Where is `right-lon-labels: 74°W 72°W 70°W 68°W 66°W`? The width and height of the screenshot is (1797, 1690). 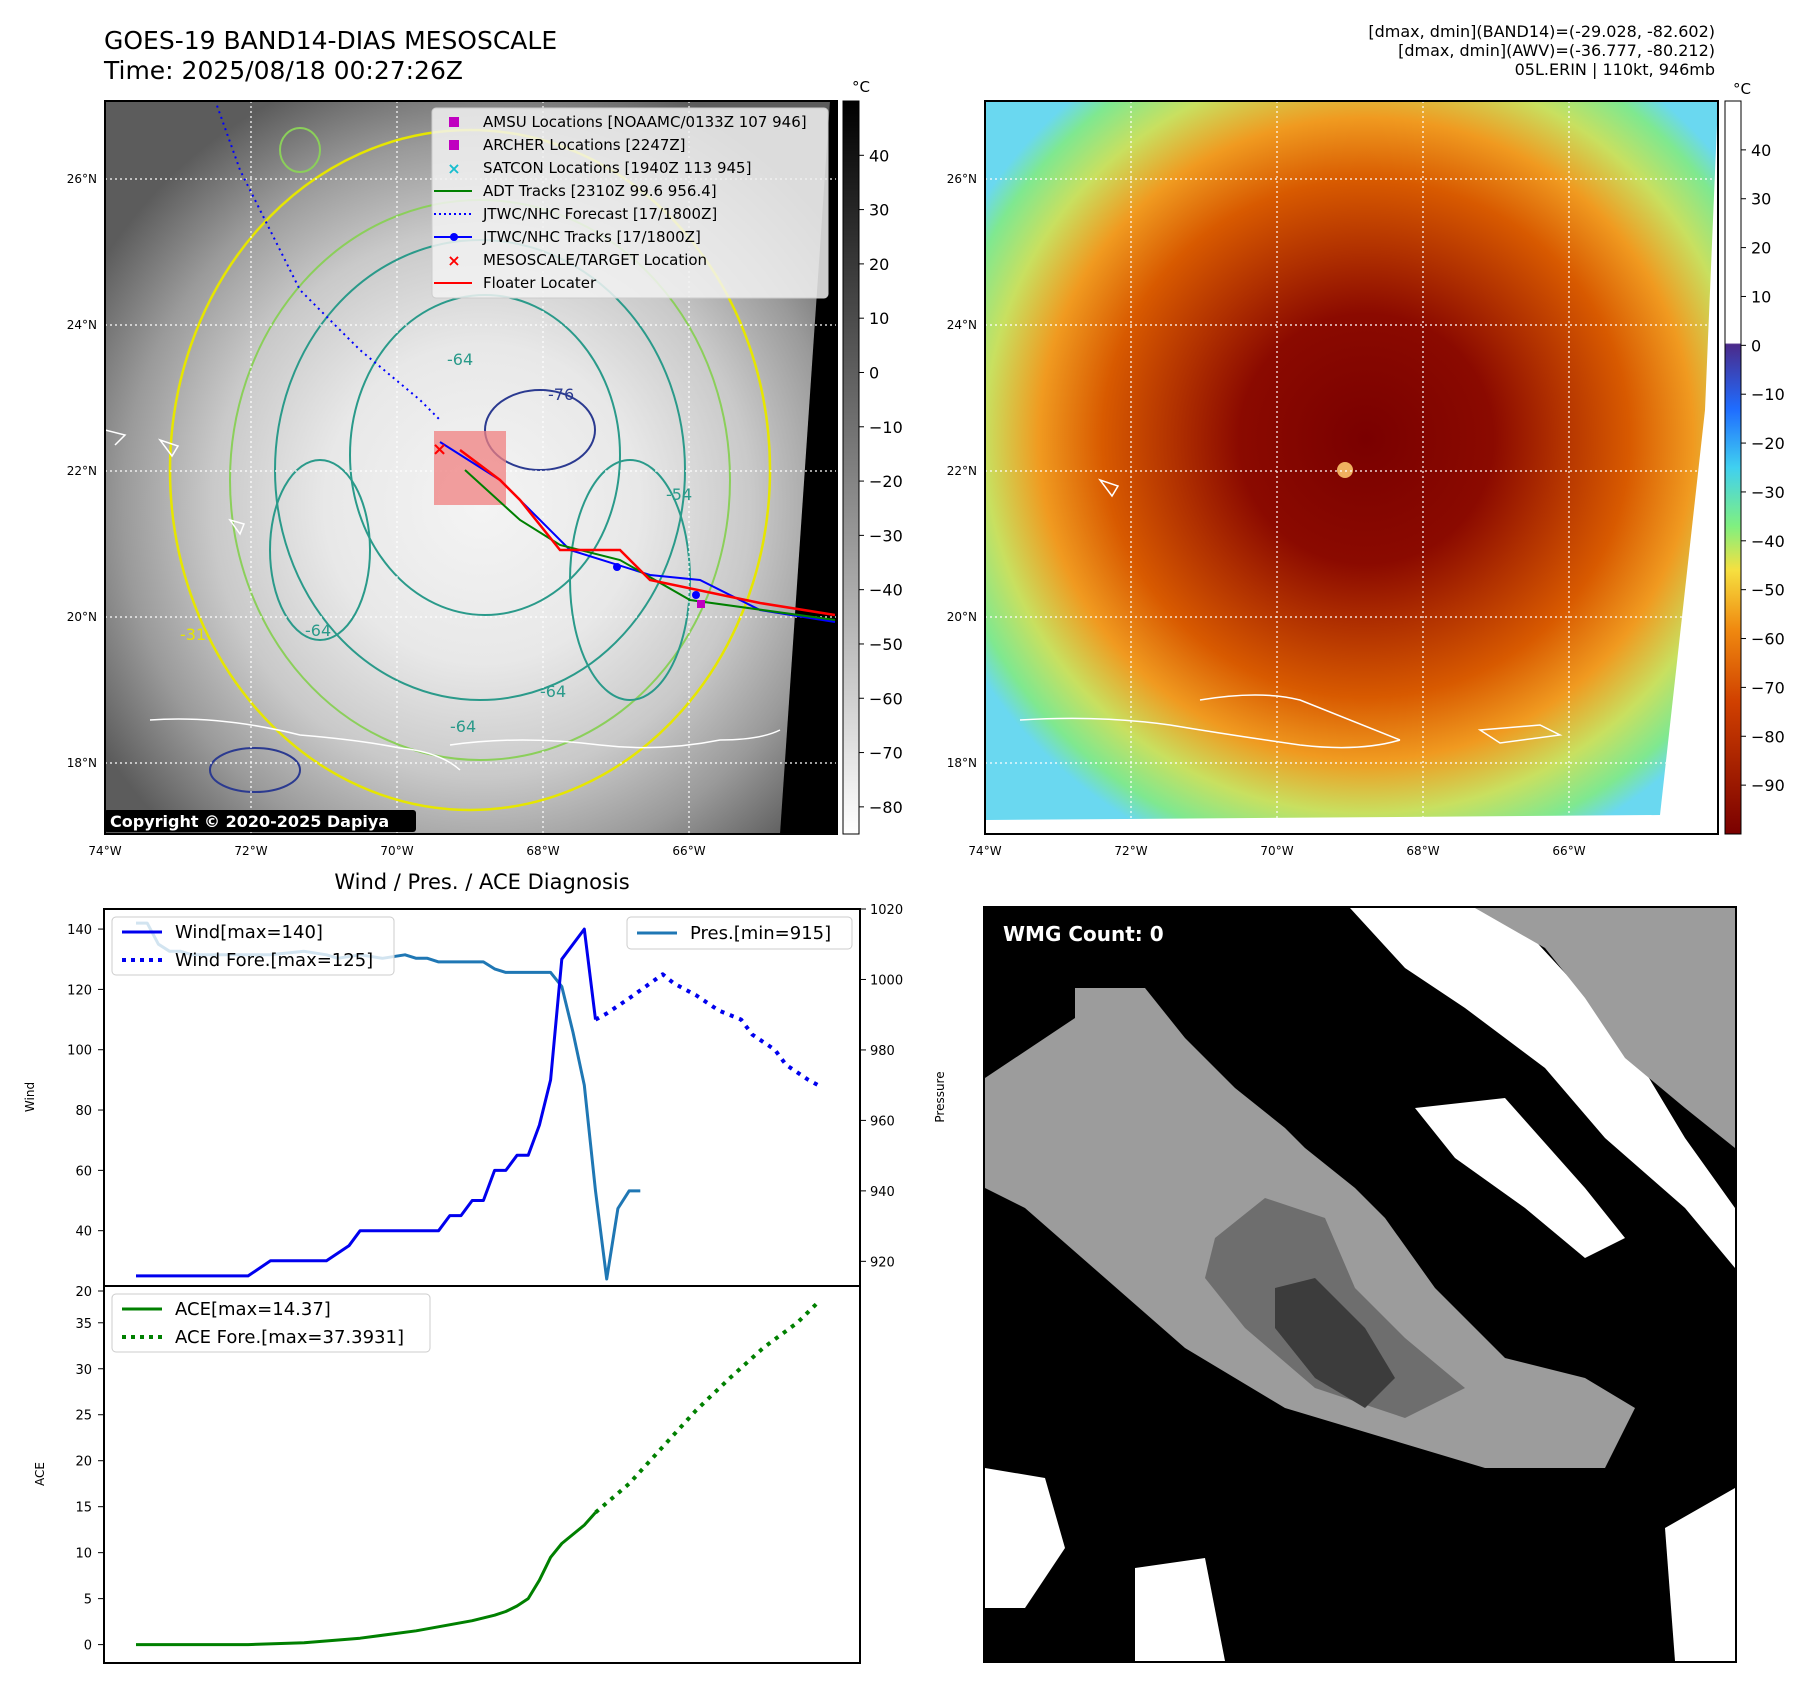 right-lon-labels: 74°W 72°W 70°W 68°W 66°W is located at coordinates (1276, 851).